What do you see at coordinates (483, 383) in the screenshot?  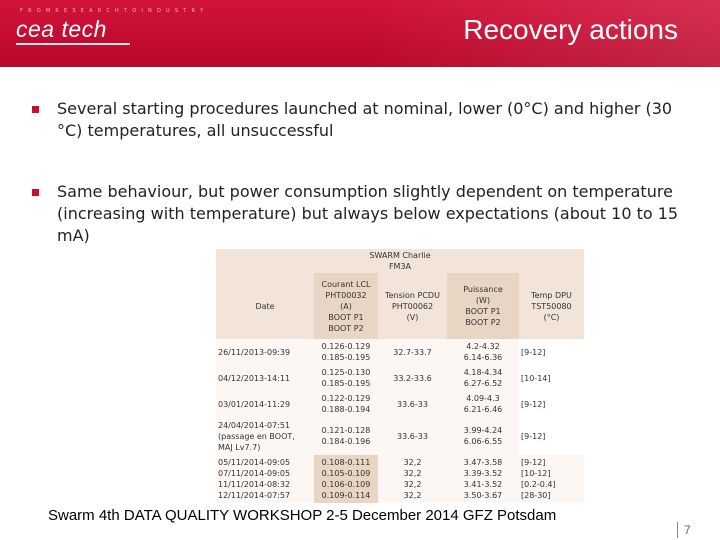 I see `cell-line: 6.27-6.52` at bounding box center [483, 383].